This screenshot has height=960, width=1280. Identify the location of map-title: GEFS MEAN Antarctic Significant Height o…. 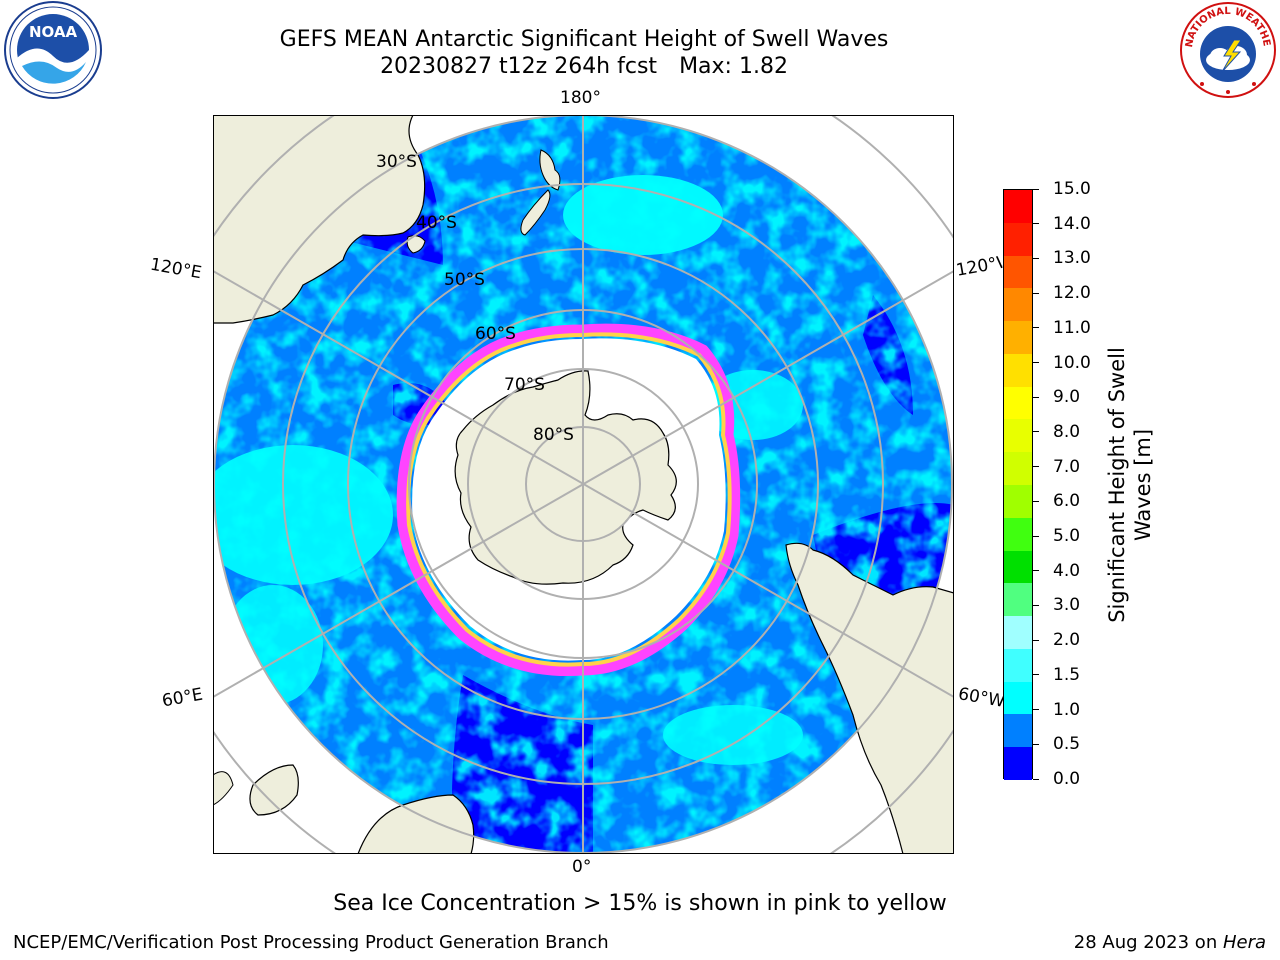
(584, 39).